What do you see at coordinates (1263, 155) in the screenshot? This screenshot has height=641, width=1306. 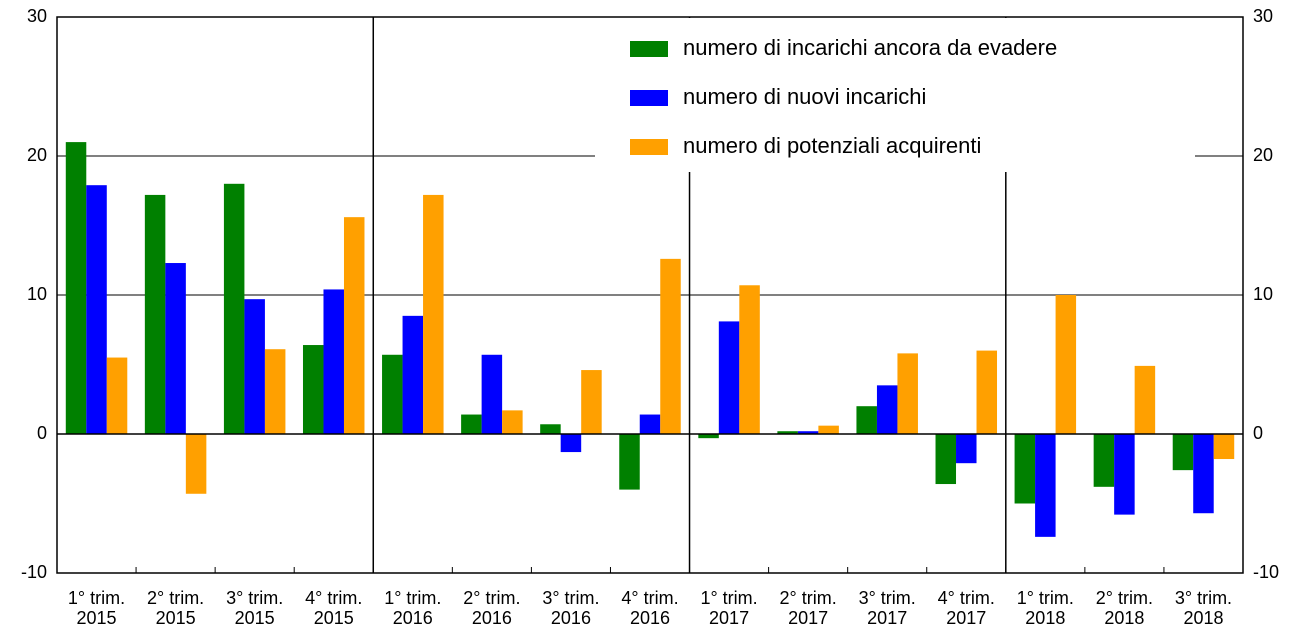 I see `y2-tick-label: 20` at bounding box center [1263, 155].